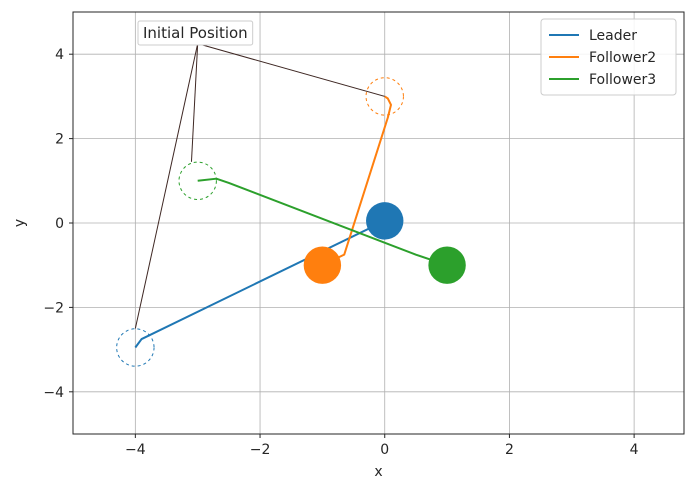 Image resolution: width=685 pixels, height=479 pixels. What do you see at coordinates (59, 140) in the screenshot?
I see `y-tick-label: 2` at bounding box center [59, 140].